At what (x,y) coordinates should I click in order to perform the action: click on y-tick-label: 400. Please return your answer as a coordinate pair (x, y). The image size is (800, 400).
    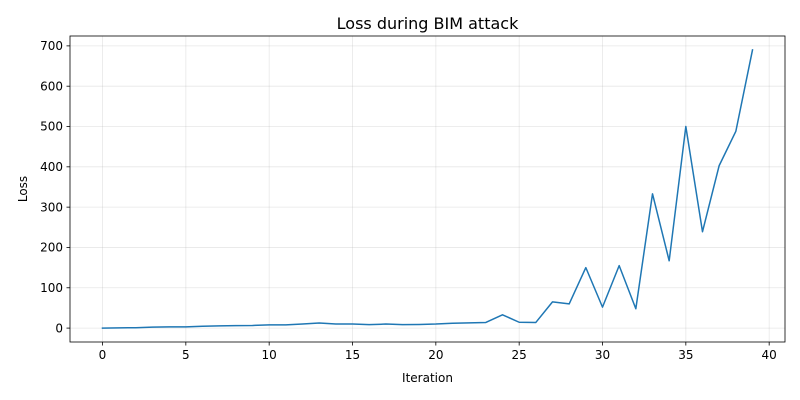
    Looking at the image, I should click on (51, 167).